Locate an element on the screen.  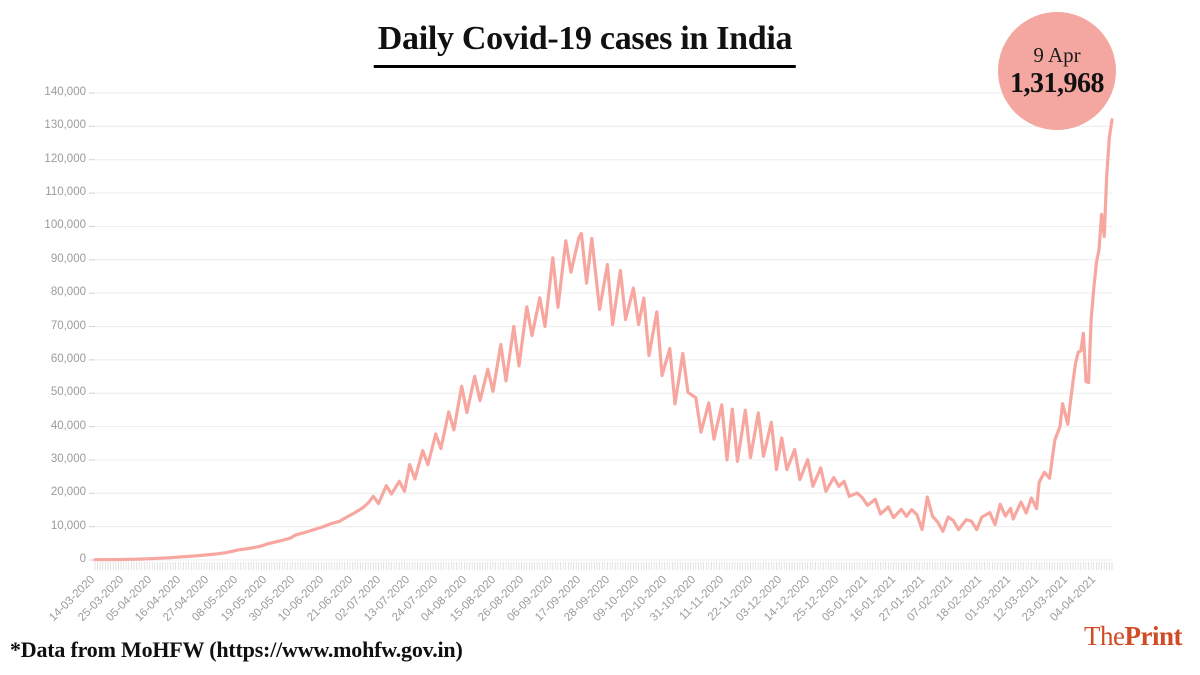
y-axis-label: 30,000 is located at coordinates (68, 458).